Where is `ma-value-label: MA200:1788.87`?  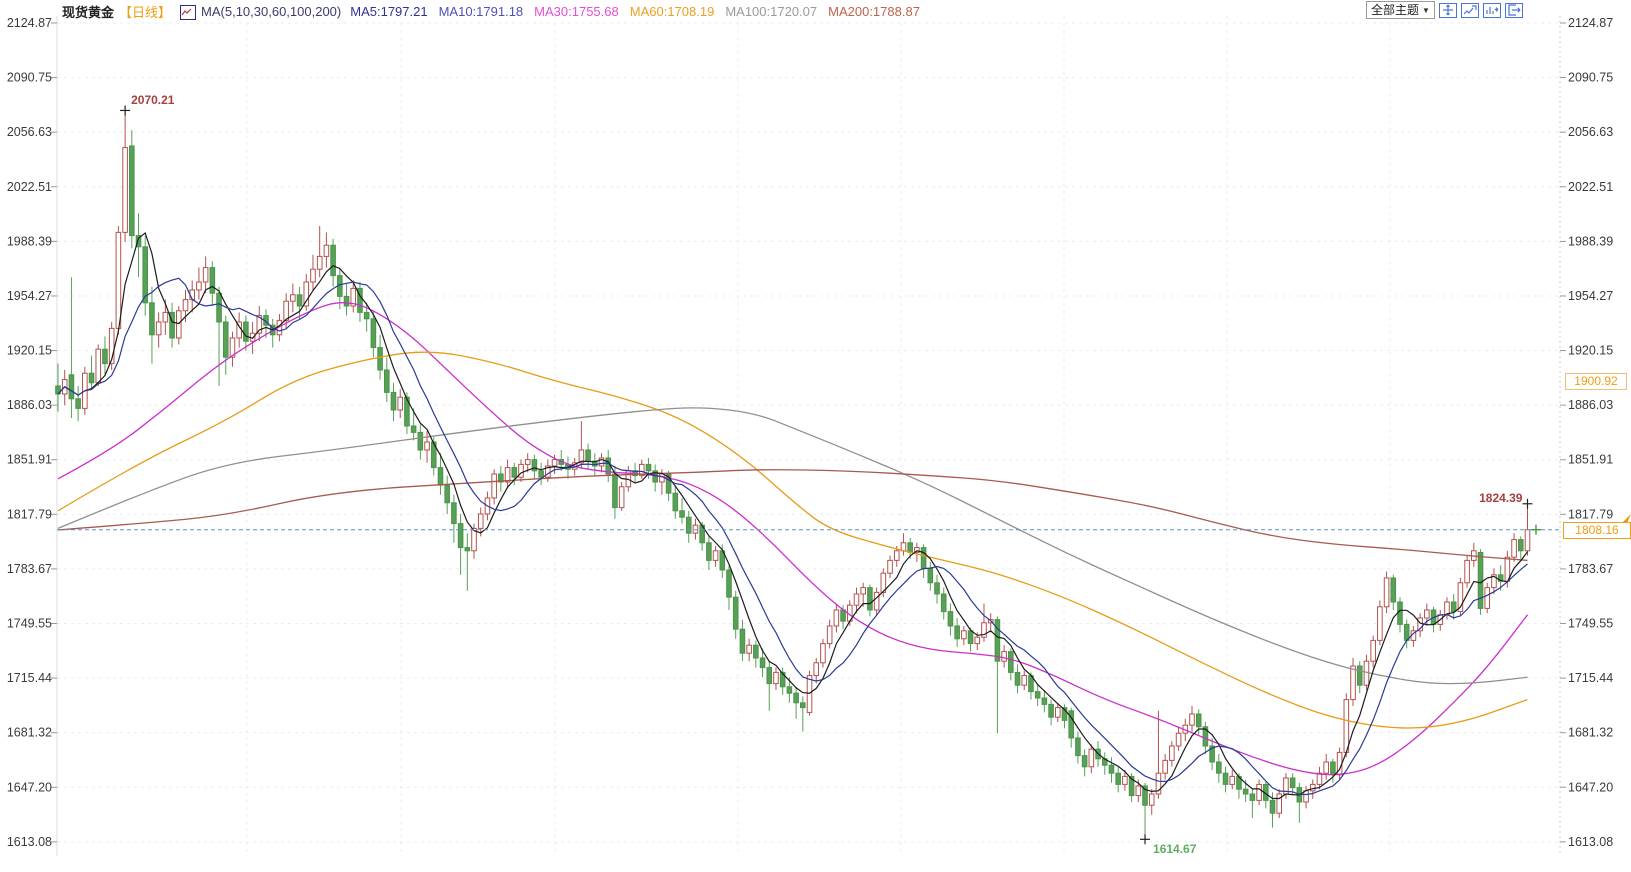 ma-value-label: MA200:1788.87 is located at coordinates (874, 11).